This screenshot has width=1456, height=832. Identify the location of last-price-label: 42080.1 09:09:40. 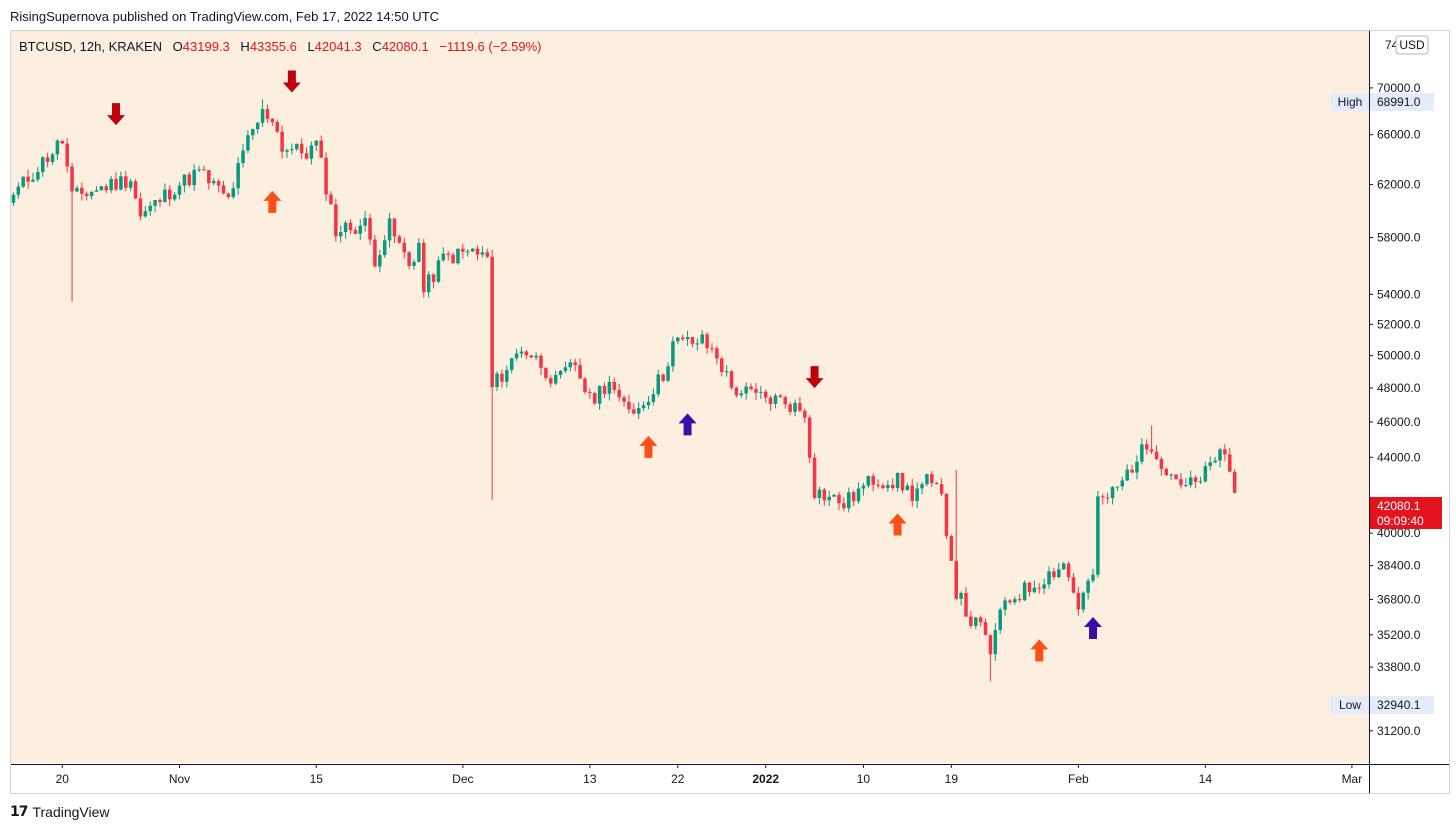
(1406, 513).